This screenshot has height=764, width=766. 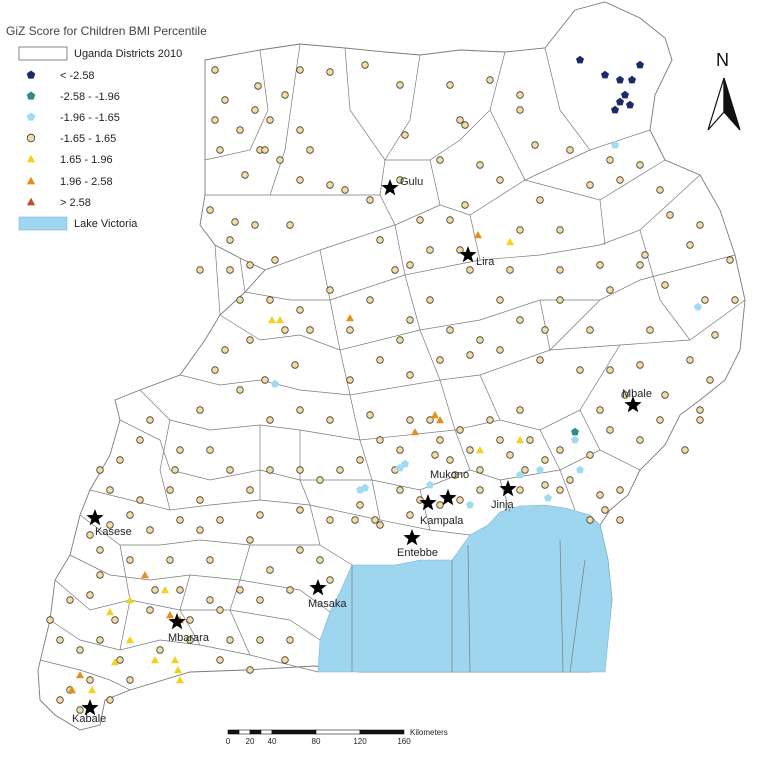 I want to click on scale-segment, so click(x=294, y=732).